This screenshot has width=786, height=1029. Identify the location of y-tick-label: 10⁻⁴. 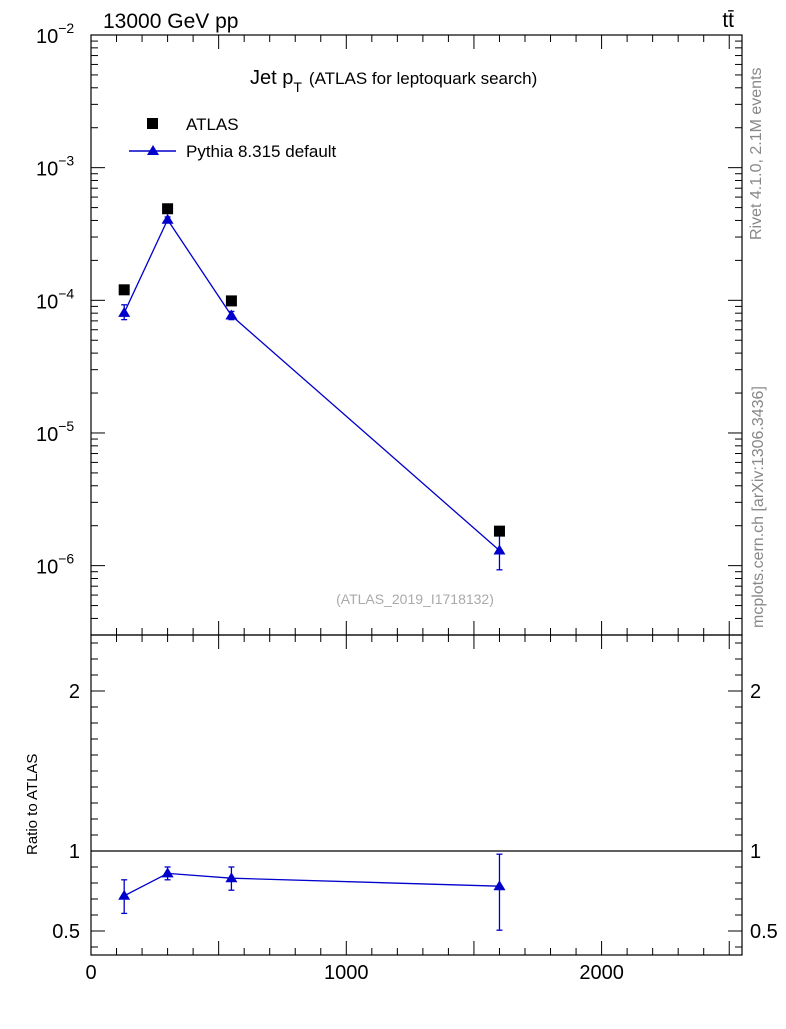
(55, 299).